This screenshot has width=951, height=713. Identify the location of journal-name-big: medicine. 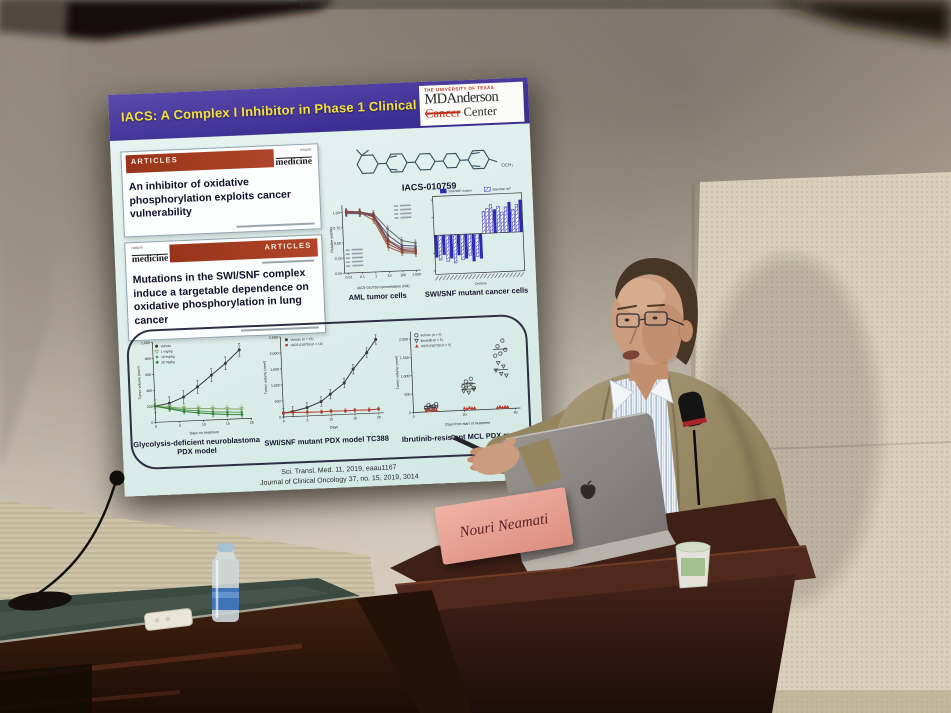
(294, 162).